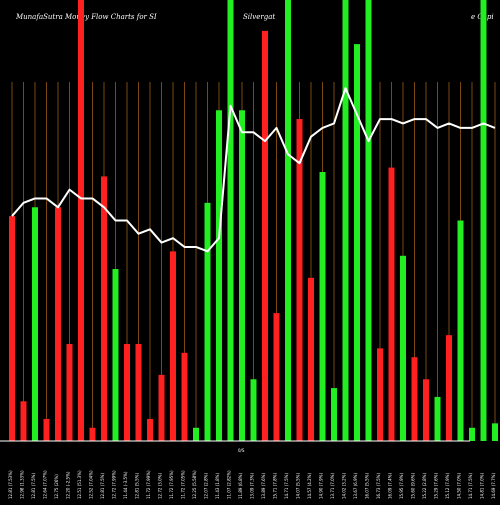 The width and height of the screenshot is (500, 505). I want to click on x-tick-label: 11.72 (7.05%), so click(183, 484).